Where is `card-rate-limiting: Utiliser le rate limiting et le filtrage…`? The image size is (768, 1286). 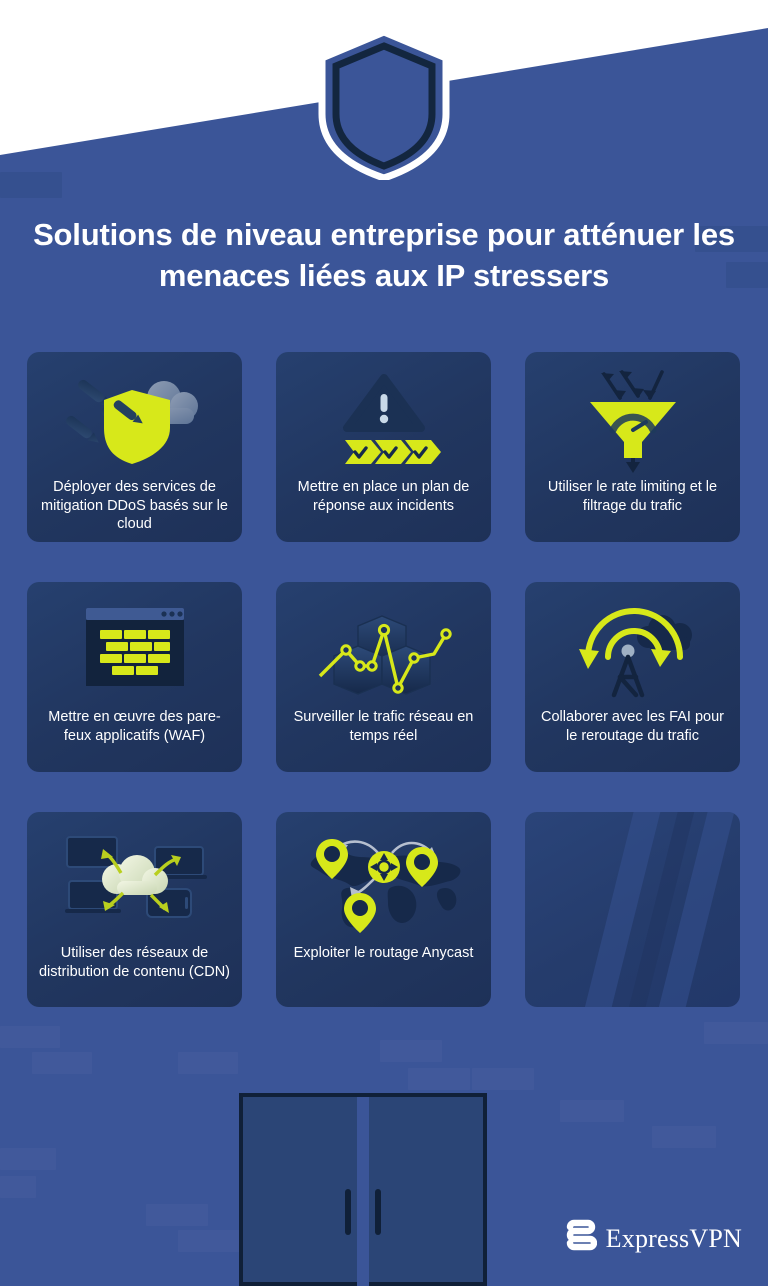 card-rate-limiting: Utiliser le rate limiting et le filtrage… is located at coordinates (632, 447).